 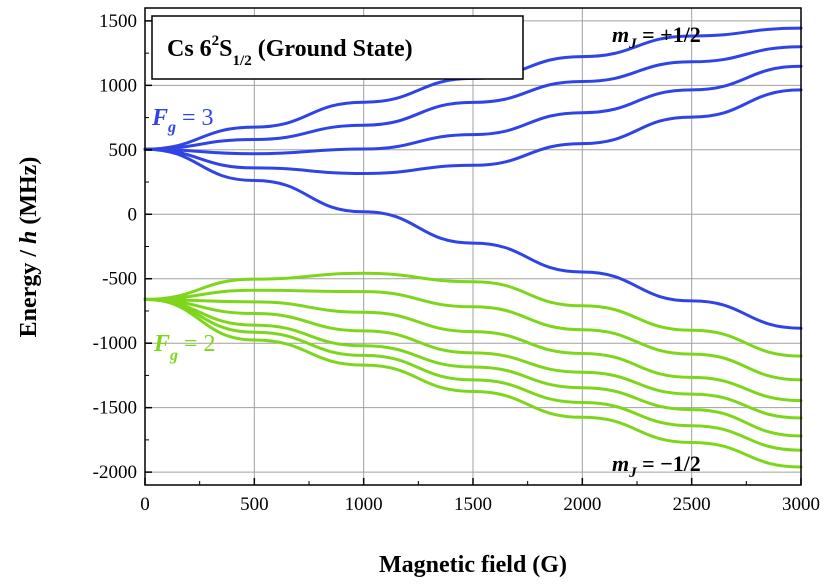 I want to click on x-tick-label: 3000, so click(x=801, y=504).